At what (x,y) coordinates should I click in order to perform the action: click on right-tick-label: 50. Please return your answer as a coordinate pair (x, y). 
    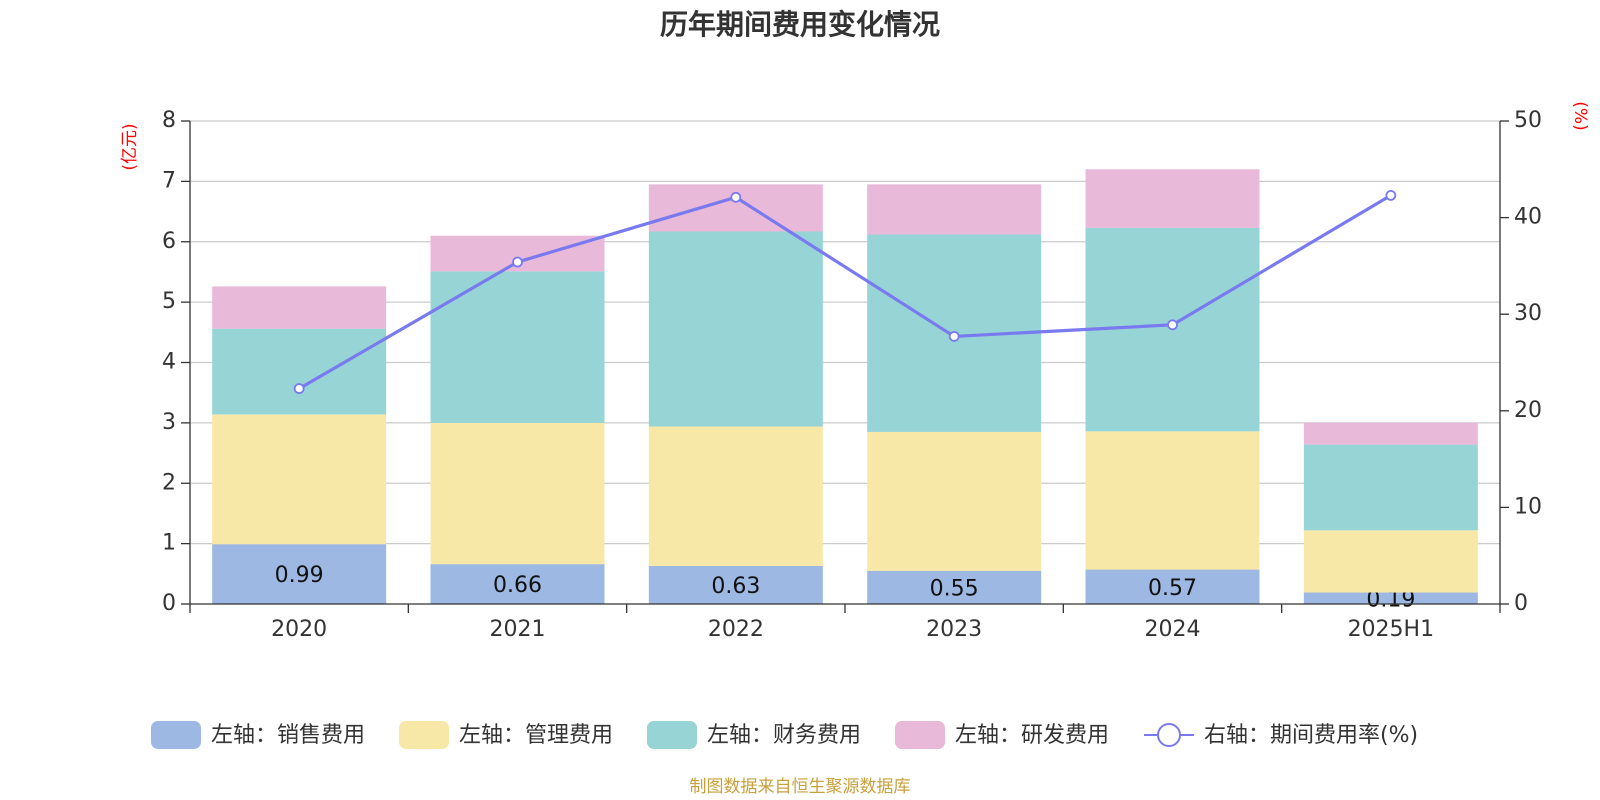
    Looking at the image, I should click on (1528, 120).